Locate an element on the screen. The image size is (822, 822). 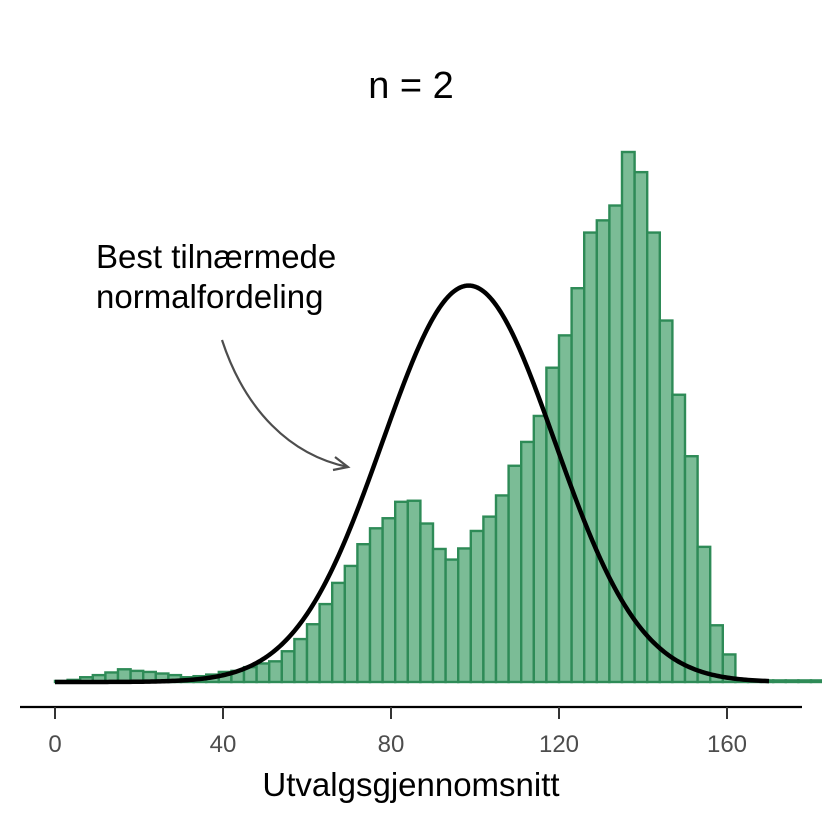
x-tick-label: 40 is located at coordinates (223, 744).